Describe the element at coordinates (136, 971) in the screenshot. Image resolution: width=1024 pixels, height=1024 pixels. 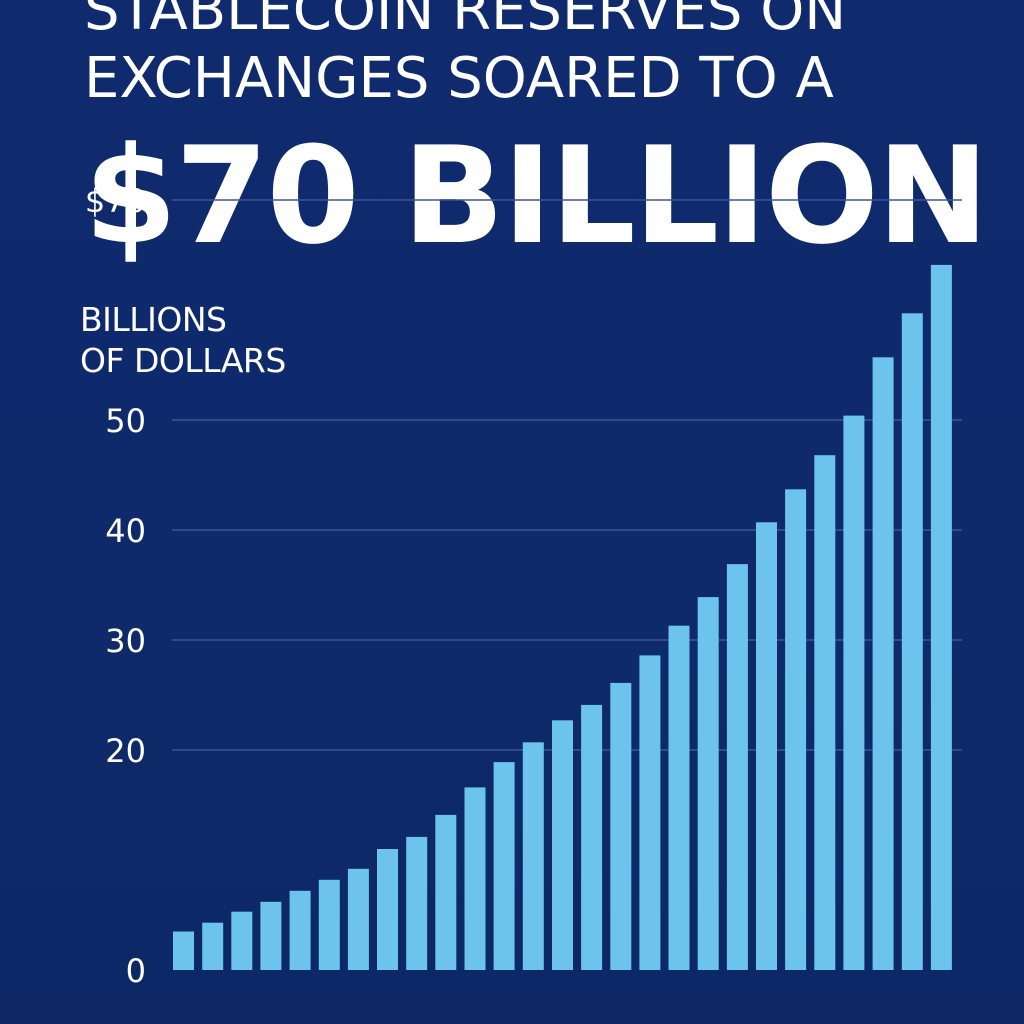
I see `y-tick-label: 0` at that location.